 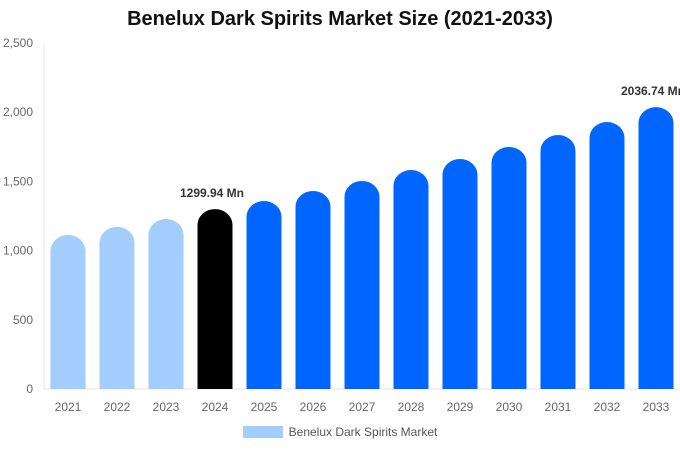 I want to click on x-tick-label: 2023, so click(x=166, y=407).